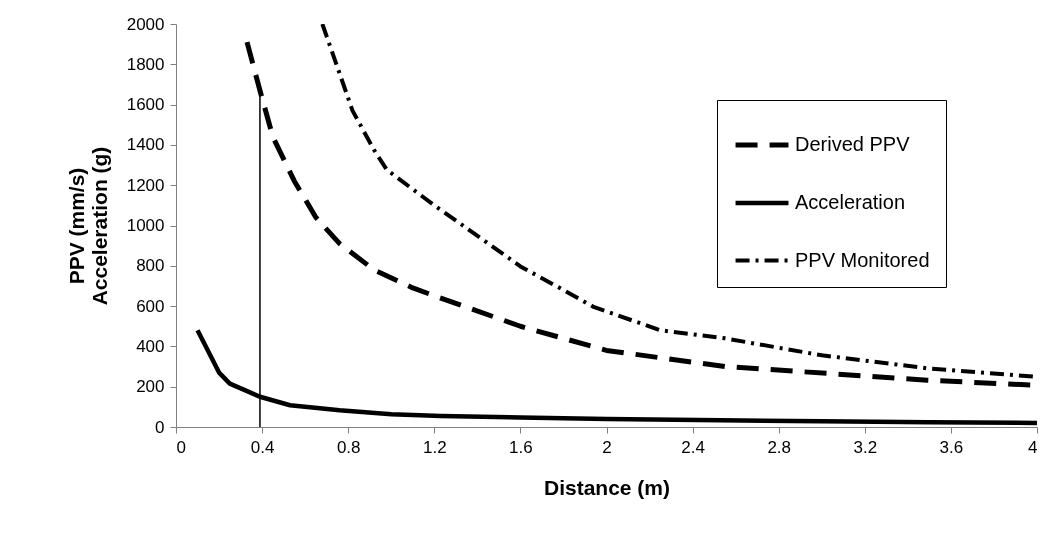 Image resolution: width=1048 pixels, height=535 pixels. Describe the element at coordinates (521, 447) in the screenshot. I see `x-tick-label: 1.6` at that location.